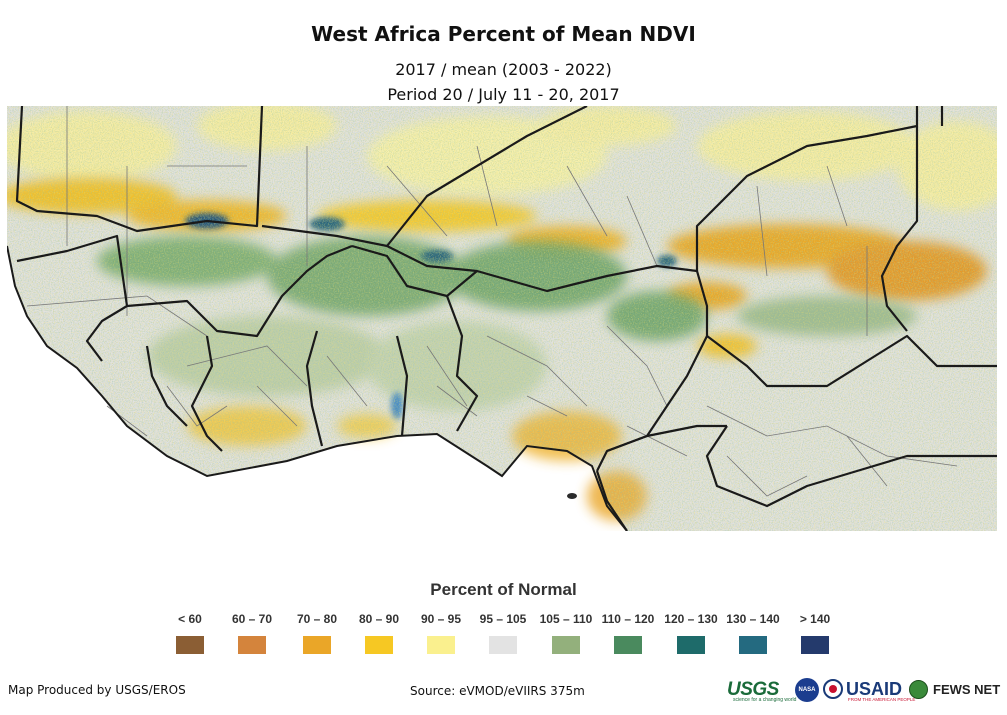 This screenshot has width=1007, height=715. What do you see at coordinates (815, 633) in the screenshot?
I see `legend-item: > 140` at bounding box center [815, 633].